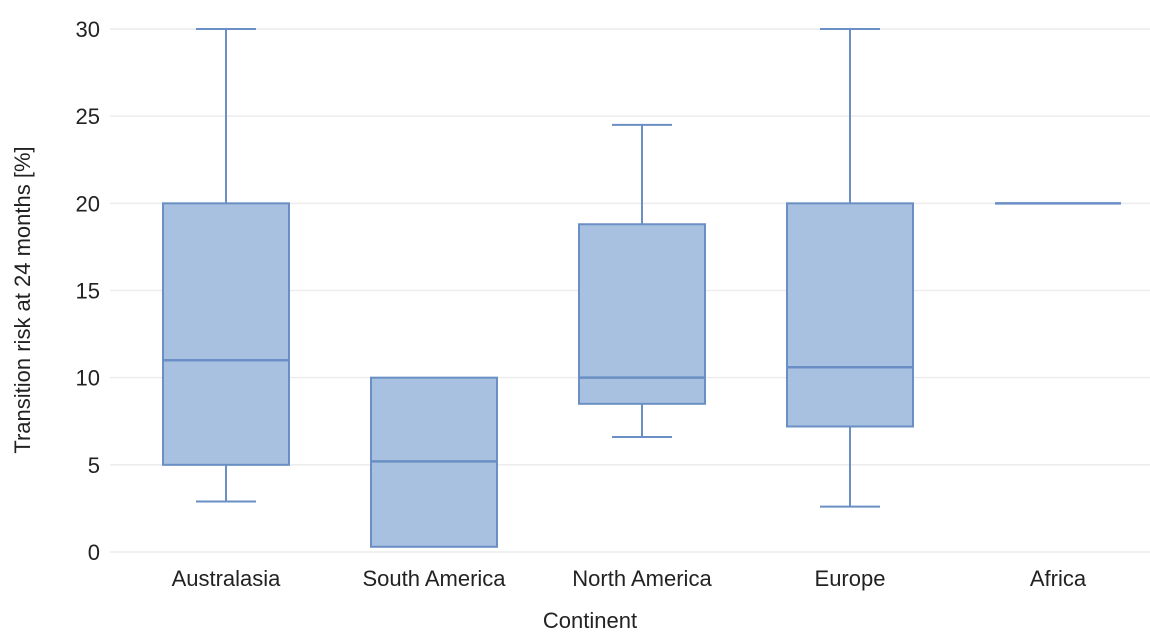 The height and width of the screenshot is (632, 1150). I want to click on y-tick-label: 5, so click(94, 465).